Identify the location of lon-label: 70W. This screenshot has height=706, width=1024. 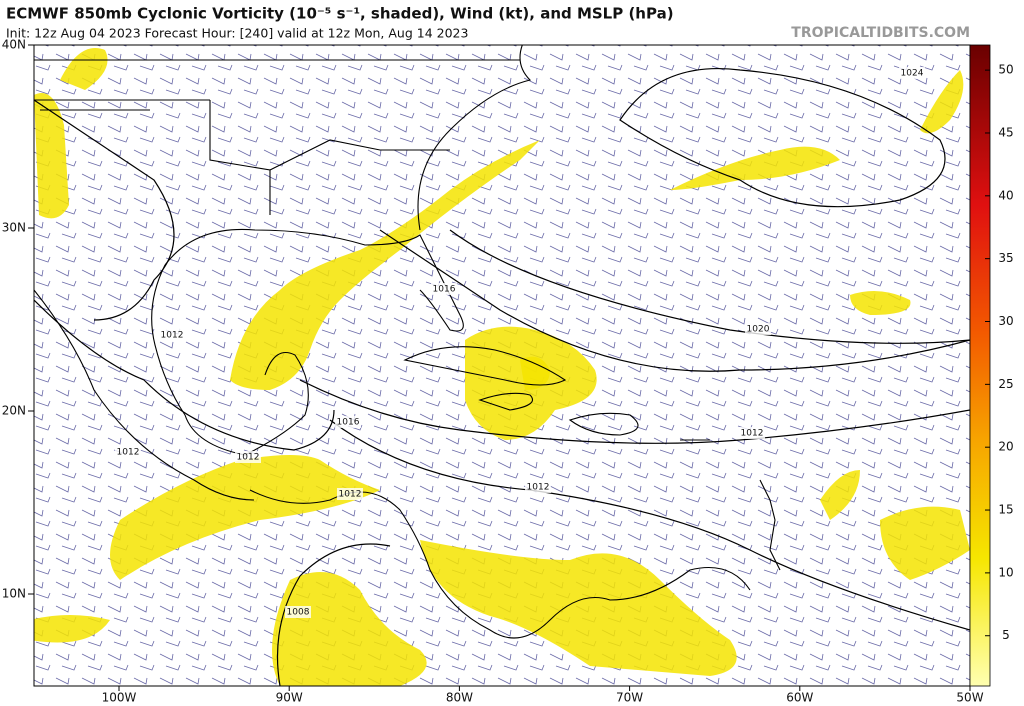
(629, 698).